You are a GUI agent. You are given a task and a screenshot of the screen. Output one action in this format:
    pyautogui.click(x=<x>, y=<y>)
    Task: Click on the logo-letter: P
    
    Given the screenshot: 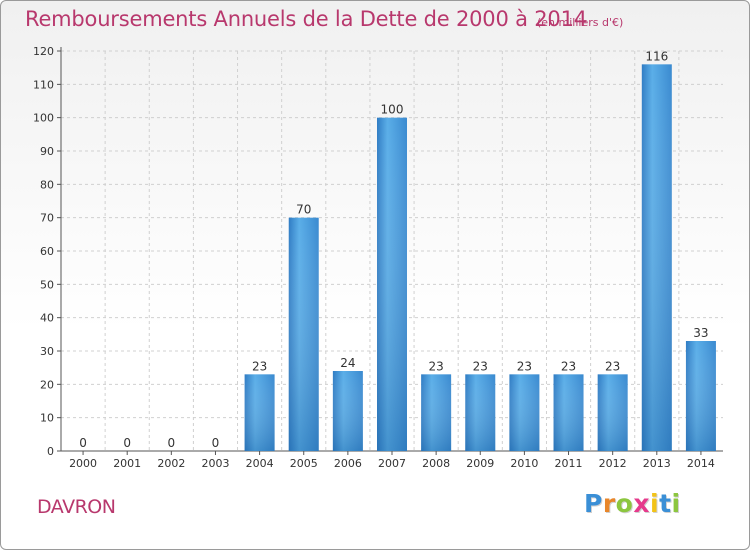 What is the action you would take?
    pyautogui.click(x=593, y=503)
    